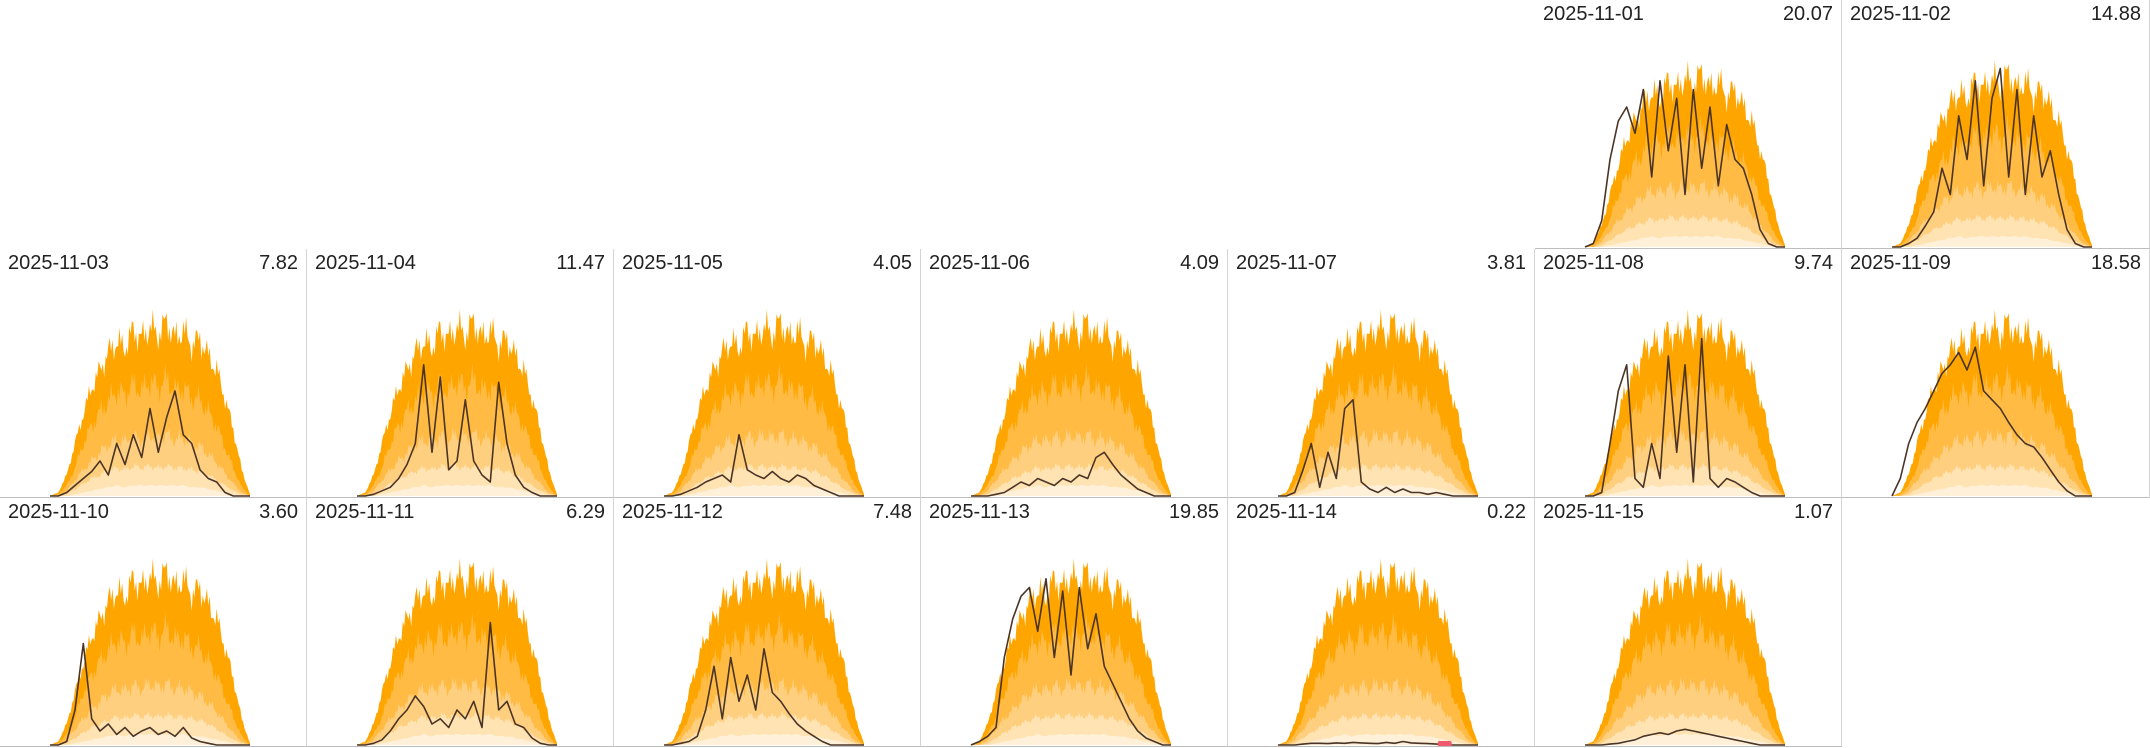  I want to click on day-total-label: 7.82, so click(278, 263).